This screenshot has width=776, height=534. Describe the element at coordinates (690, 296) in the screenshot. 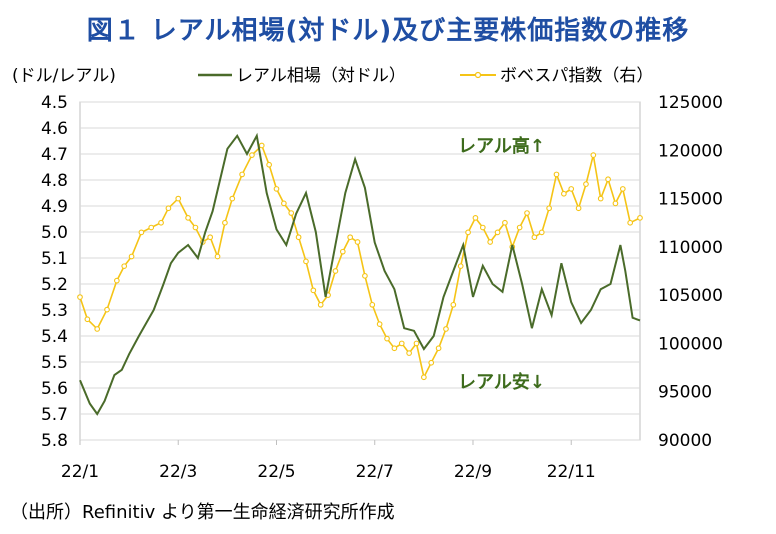

I see `right-tick-label: 105000` at that location.